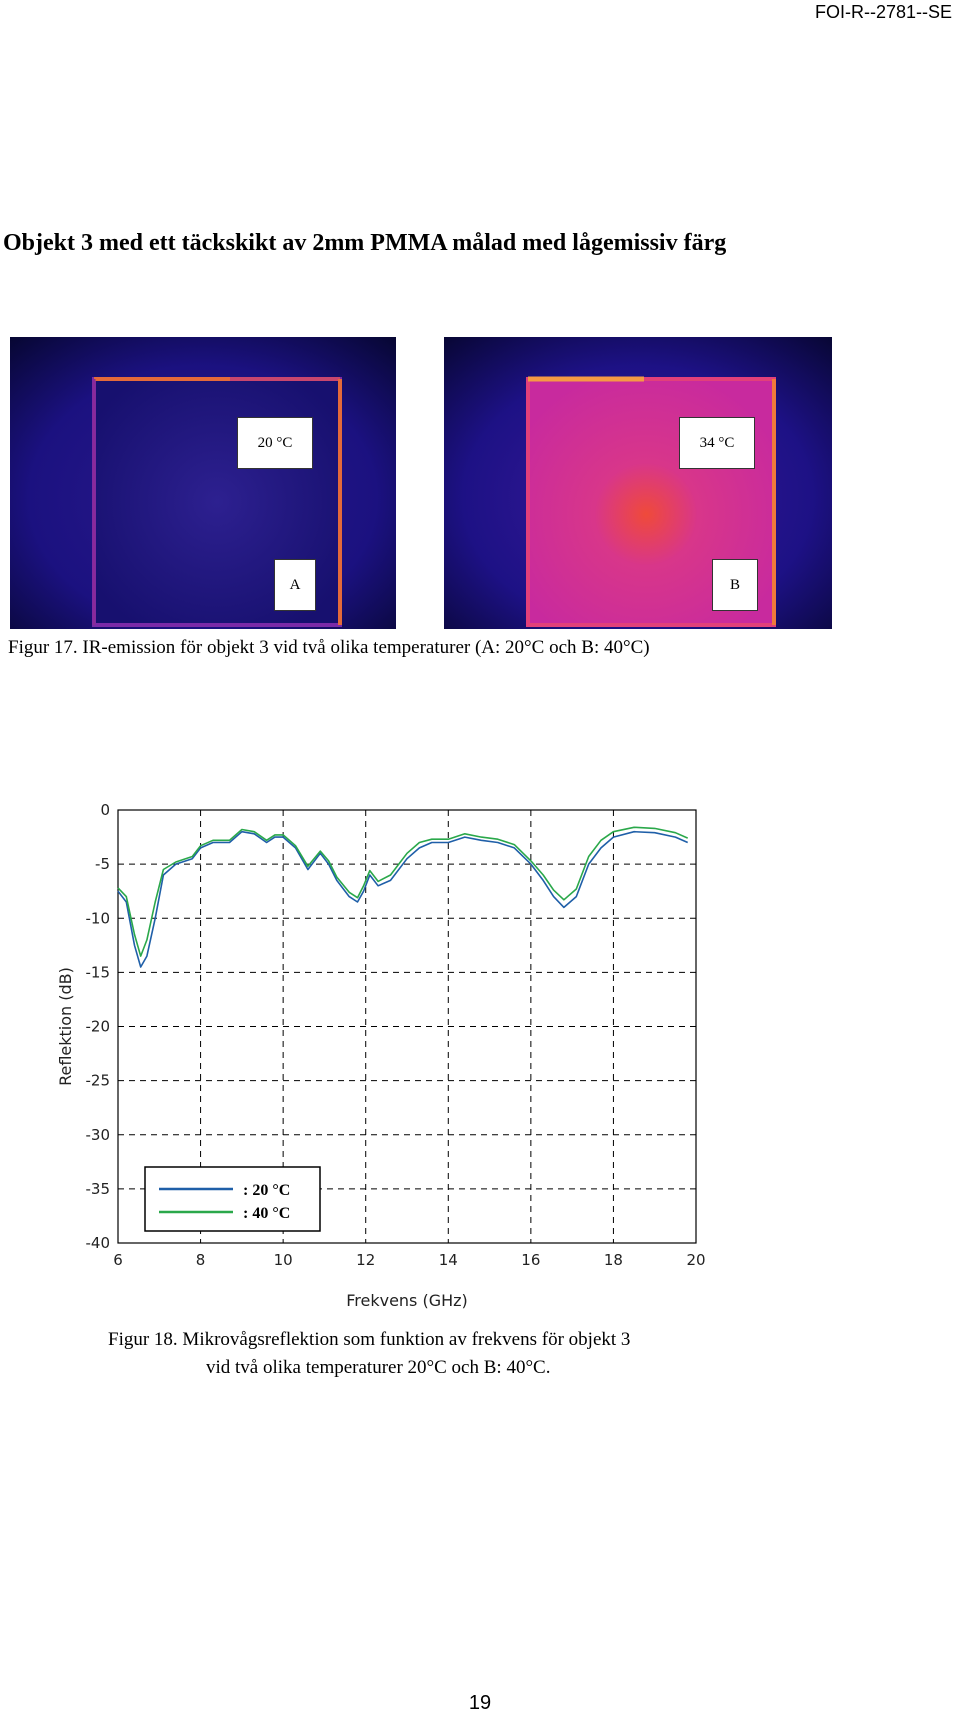 The width and height of the screenshot is (960, 1717). What do you see at coordinates (480, 1703) in the screenshot?
I see `page-number: 19` at bounding box center [480, 1703].